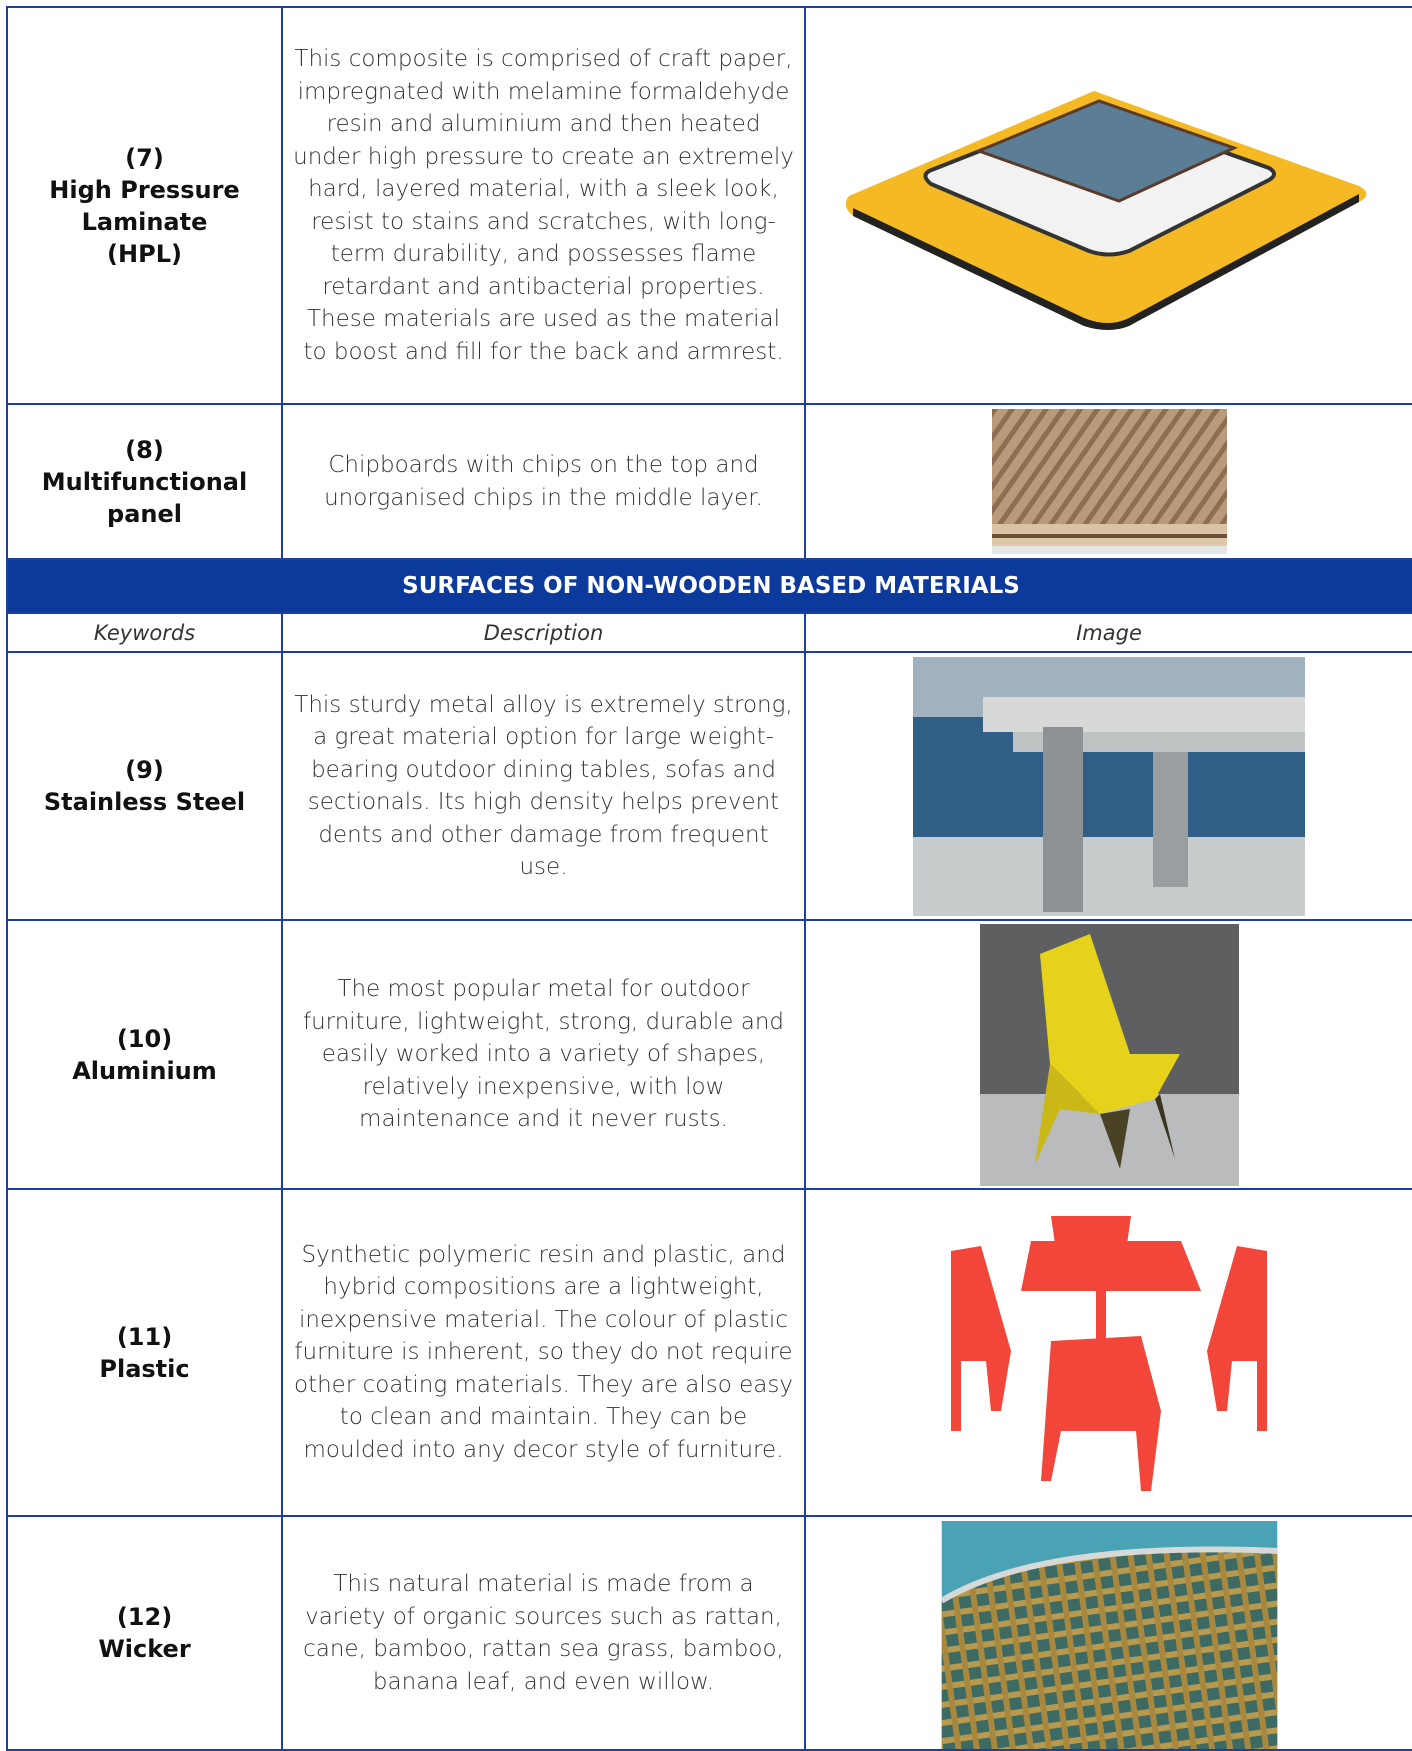 Image resolution: width=1412 pixels, height=1751 pixels. What do you see at coordinates (144, 157) in the screenshot?
I see `row-number: (7)` at bounding box center [144, 157].